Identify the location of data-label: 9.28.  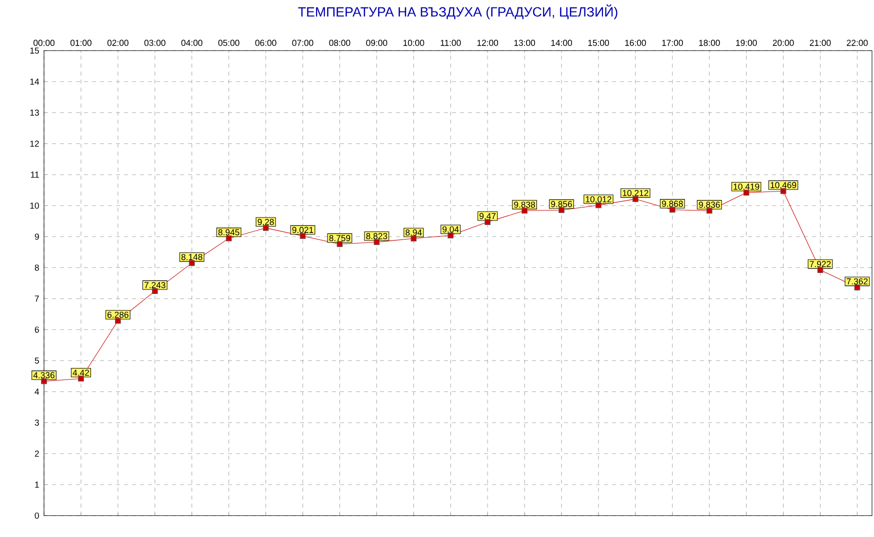
(266, 222).